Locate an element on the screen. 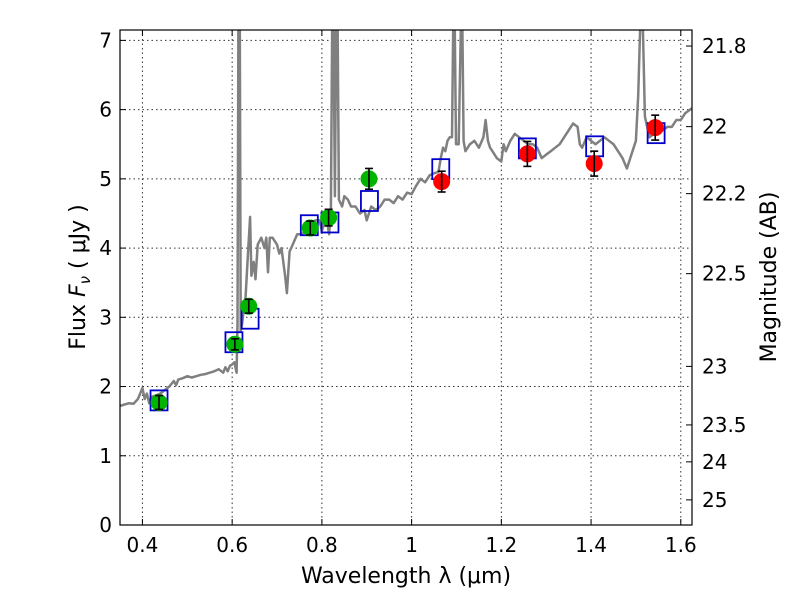 This screenshot has width=800, height=600. y2-axis-label: Magnitude (AB) is located at coordinates (769, 277).